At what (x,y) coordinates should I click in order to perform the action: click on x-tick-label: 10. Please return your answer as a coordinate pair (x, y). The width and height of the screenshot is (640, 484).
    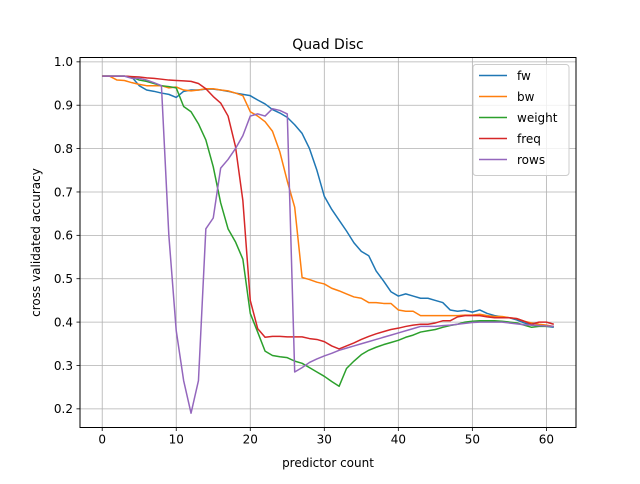
    Looking at the image, I should click on (176, 440).